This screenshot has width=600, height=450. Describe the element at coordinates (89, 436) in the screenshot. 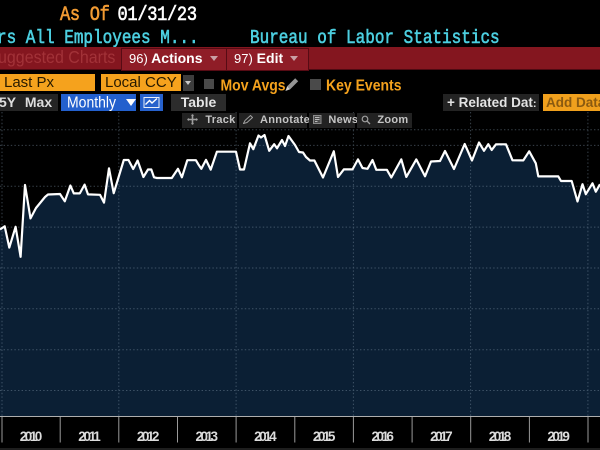

I see `svg-text: 2011` at that location.